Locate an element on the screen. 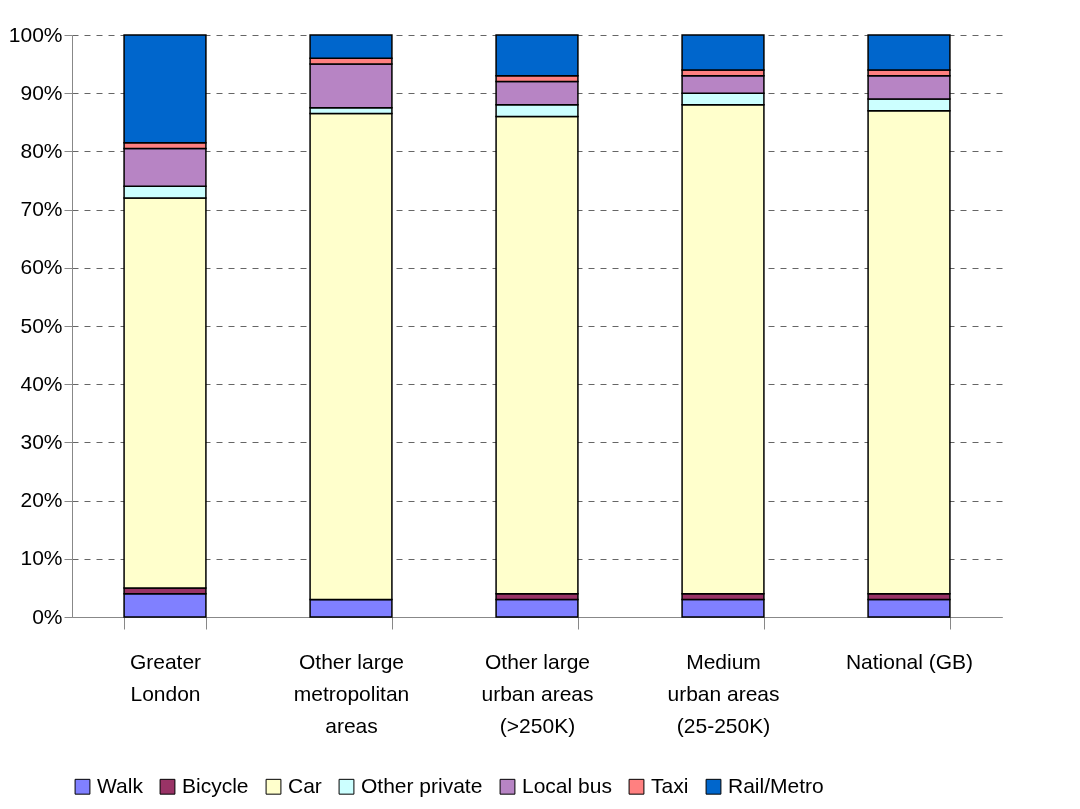 The image size is (1080, 809). x-tick-label: Greater London is located at coordinates (165, 677).